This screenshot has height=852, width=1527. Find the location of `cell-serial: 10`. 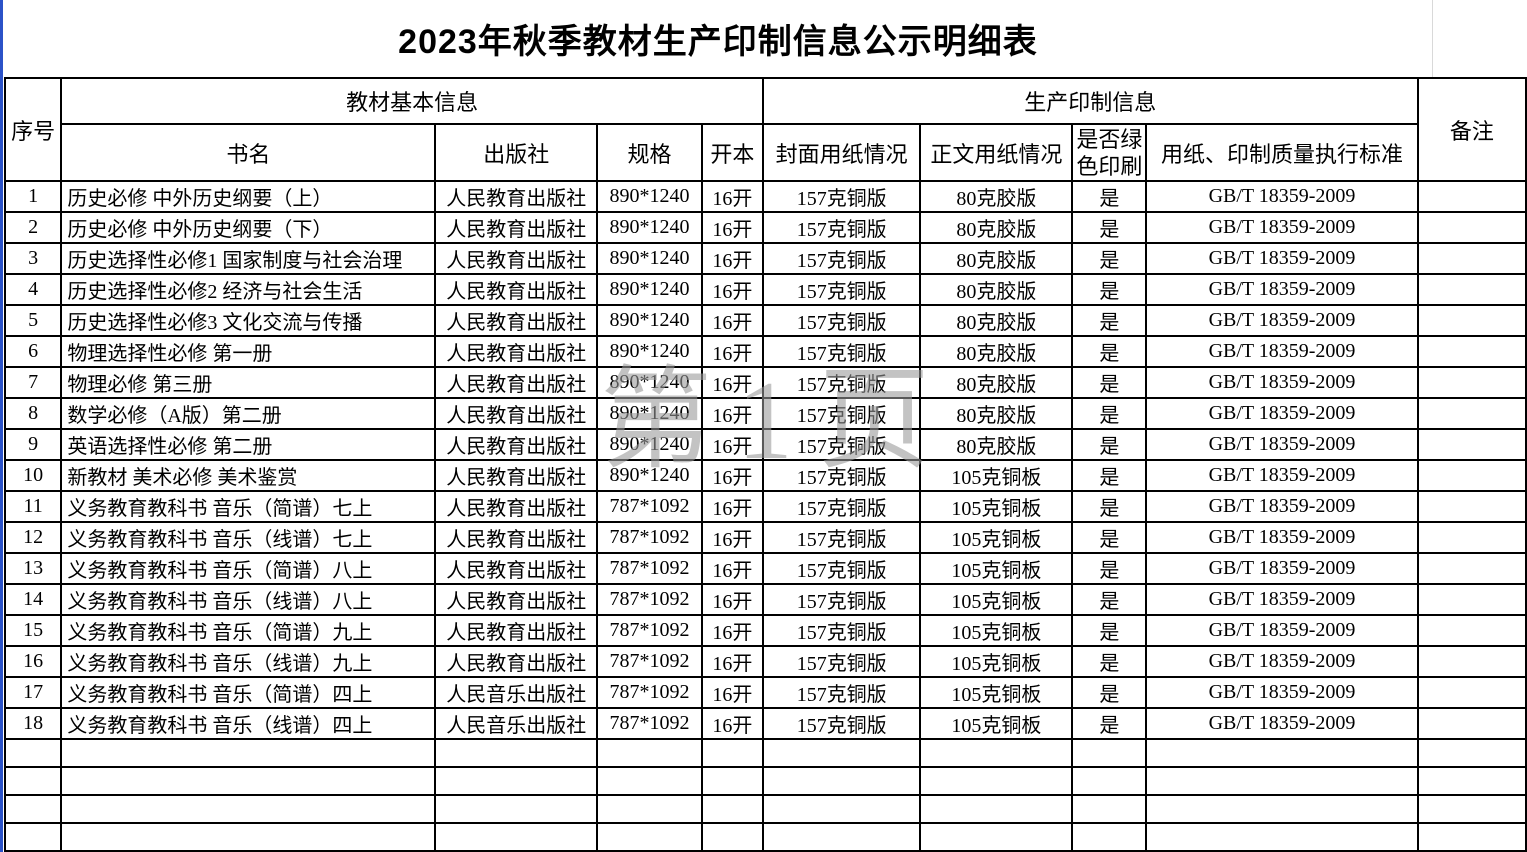

cell-serial: 10 is located at coordinates (33, 475).